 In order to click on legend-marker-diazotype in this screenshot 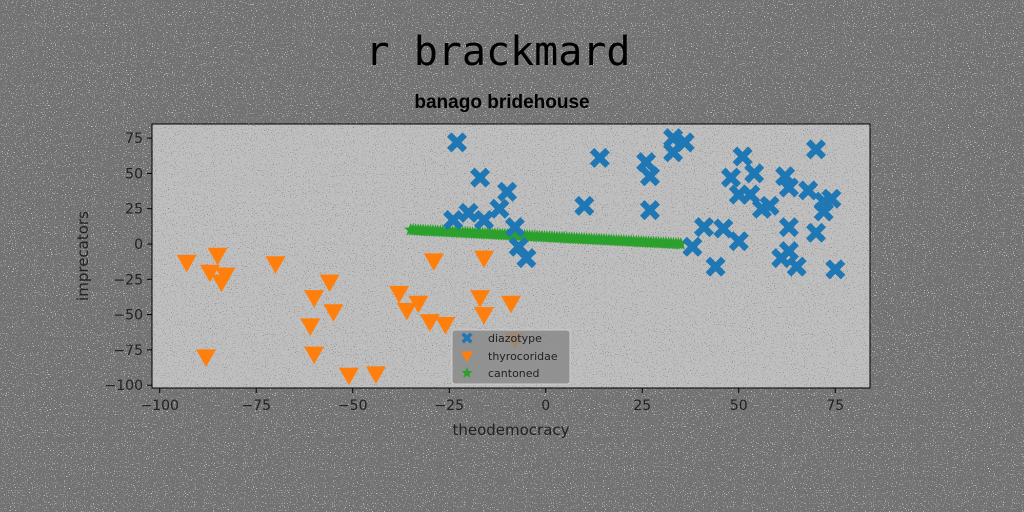, I will do `click(467, 338)`.